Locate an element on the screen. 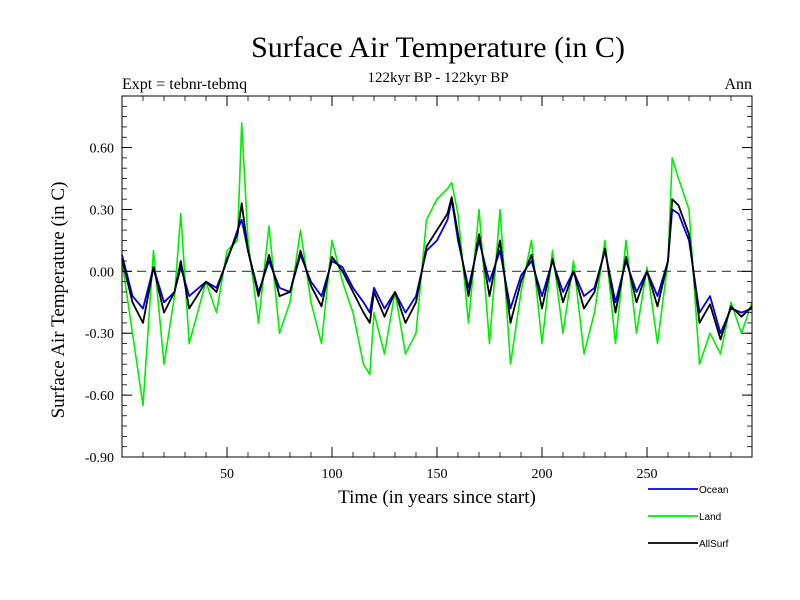 Image resolution: width=800 pixels, height=600 pixels. y-tick-label: -0.90 is located at coordinates (99, 458).